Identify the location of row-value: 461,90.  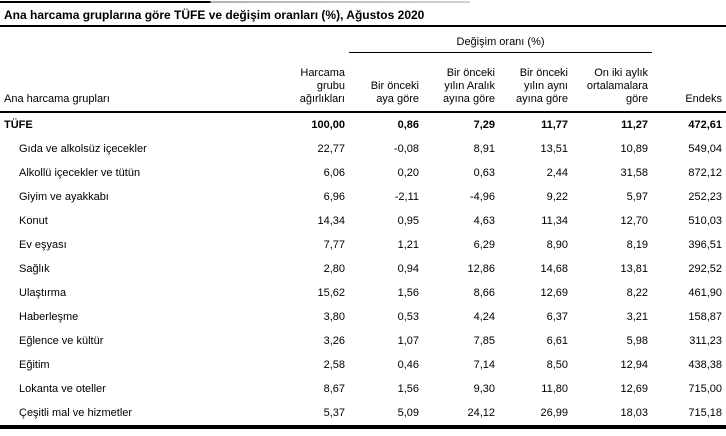
(705, 293).